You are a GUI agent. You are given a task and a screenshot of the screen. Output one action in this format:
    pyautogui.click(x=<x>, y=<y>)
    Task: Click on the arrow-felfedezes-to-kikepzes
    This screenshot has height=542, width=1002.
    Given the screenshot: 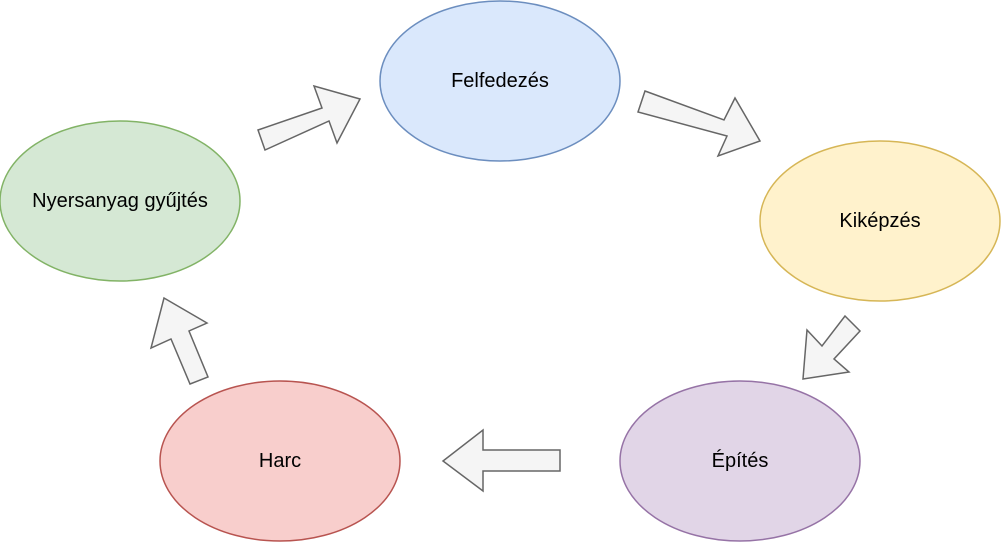 What is the action you would take?
    pyautogui.click(x=699, y=124)
    